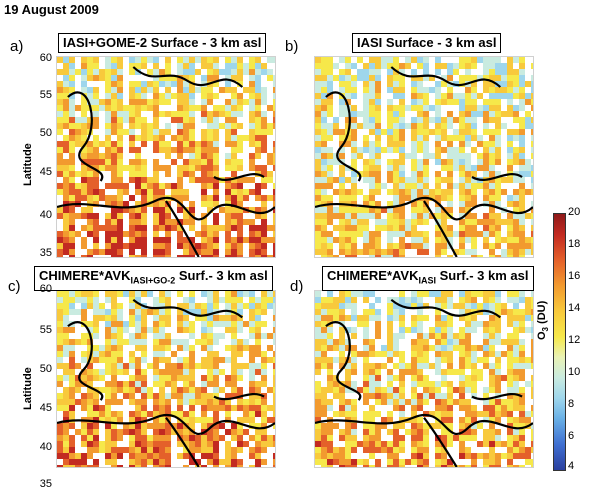 The width and height of the screenshot is (600, 496). I want to click on coastline, so click(166, 209).